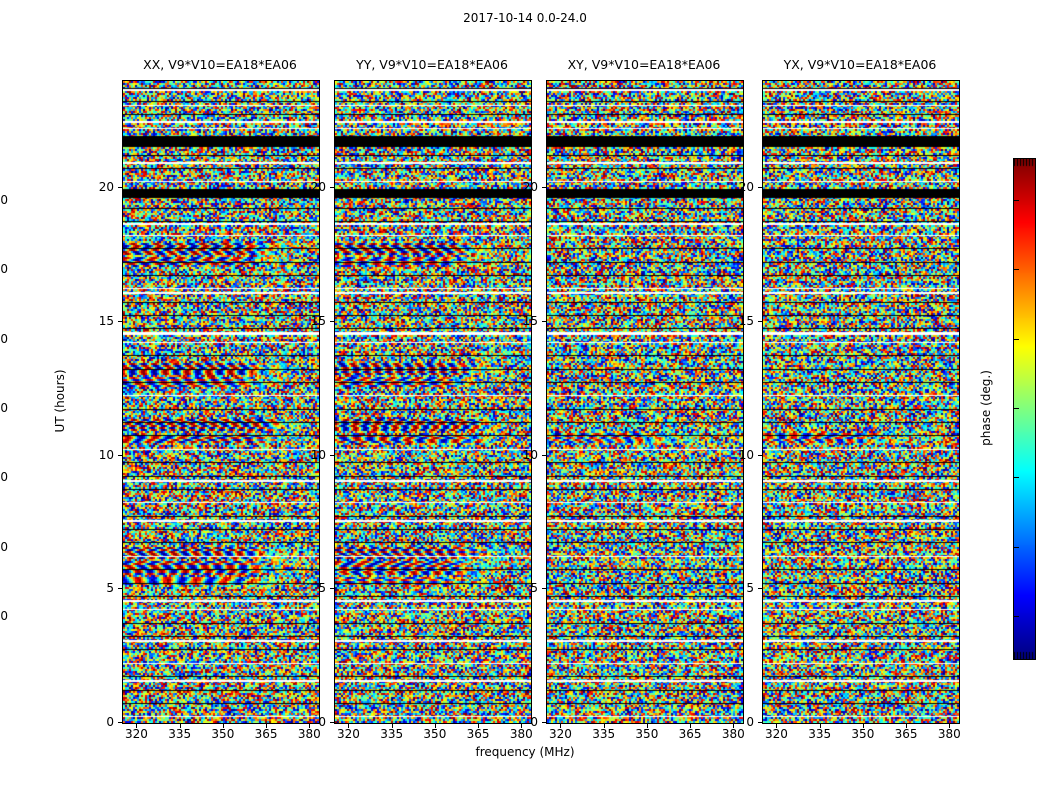 This screenshot has height=800, width=1050. I want to click on panel-title-yy: YY, V9*V10=EA18*EA06, so click(432, 64).